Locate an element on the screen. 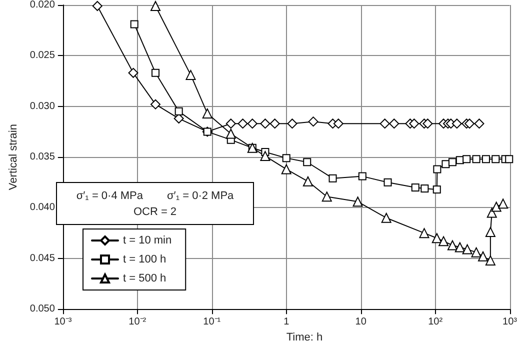  annotation: OCR = 2 is located at coordinates (155, 212).